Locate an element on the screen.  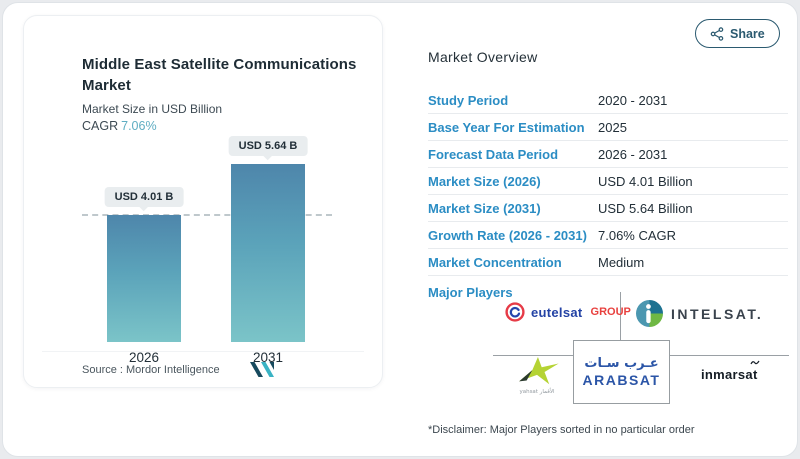
bar-value-label-2026: USD 4.01 B is located at coordinates (144, 197).